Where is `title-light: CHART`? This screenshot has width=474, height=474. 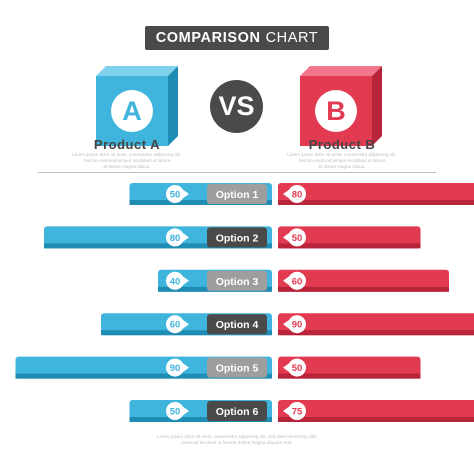
title-light: CHART is located at coordinates (292, 38).